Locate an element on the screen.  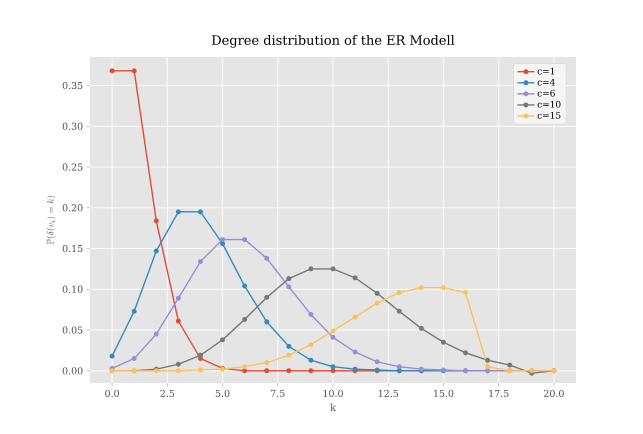
x-tick-label: 10.0 is located at coordinates (333, 394).